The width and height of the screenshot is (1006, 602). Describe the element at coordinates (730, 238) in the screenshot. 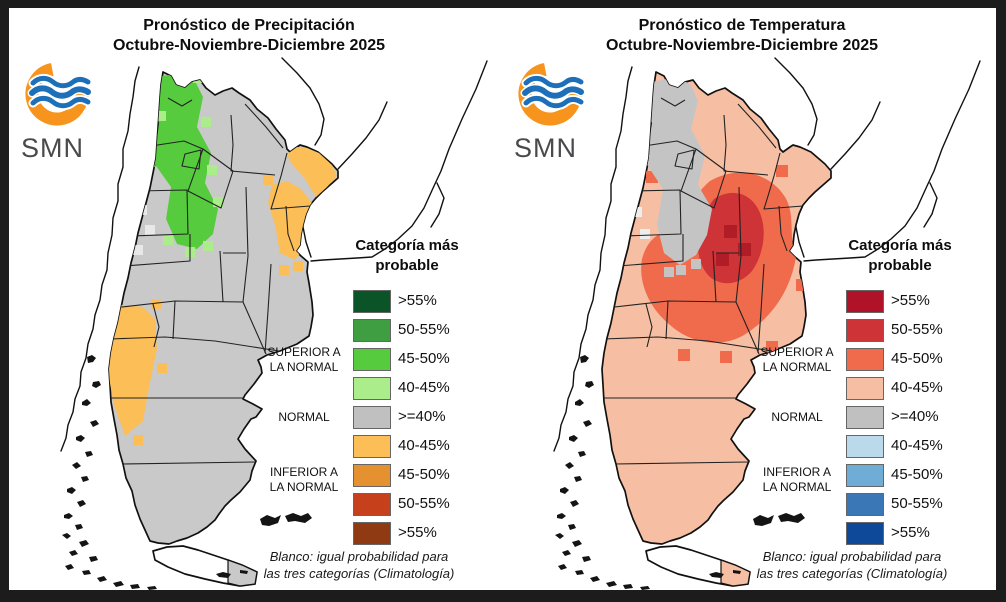

I see `region-superior-strong` at that location.